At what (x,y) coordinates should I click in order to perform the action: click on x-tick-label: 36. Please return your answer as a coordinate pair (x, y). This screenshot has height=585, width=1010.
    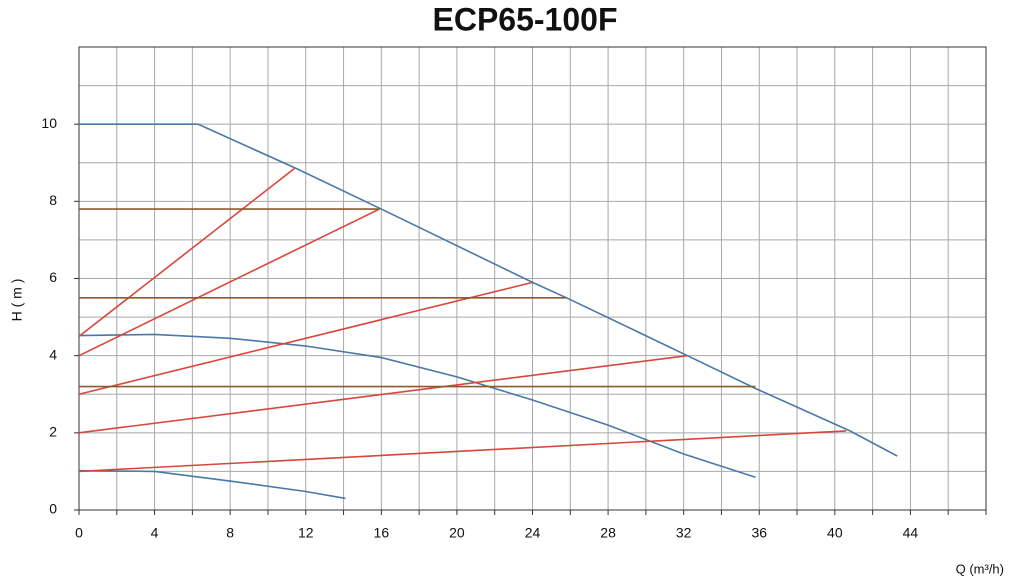
    Looking at the image, I should click on (759, 533).